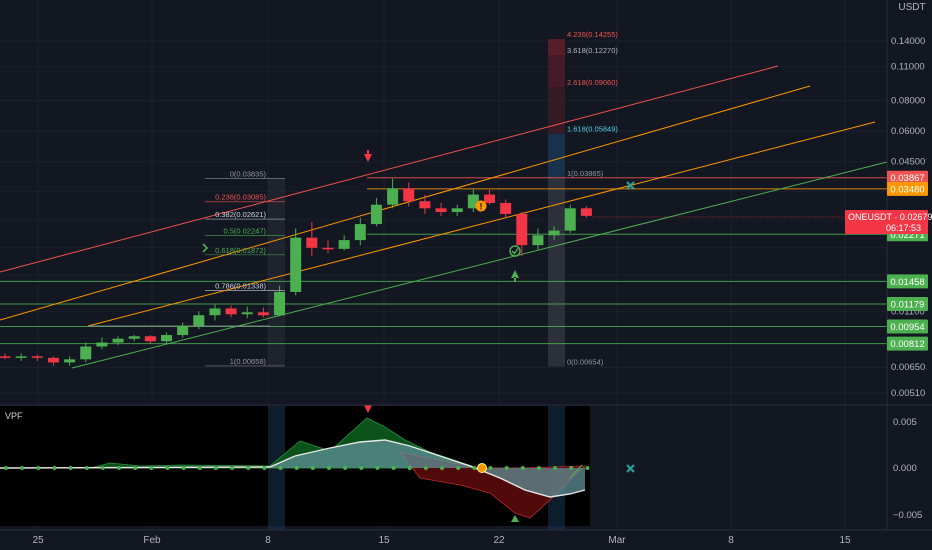 This screenshot has width=932, height=550. I want to click on price-tick-label: 0.01100, so click(908, 311).